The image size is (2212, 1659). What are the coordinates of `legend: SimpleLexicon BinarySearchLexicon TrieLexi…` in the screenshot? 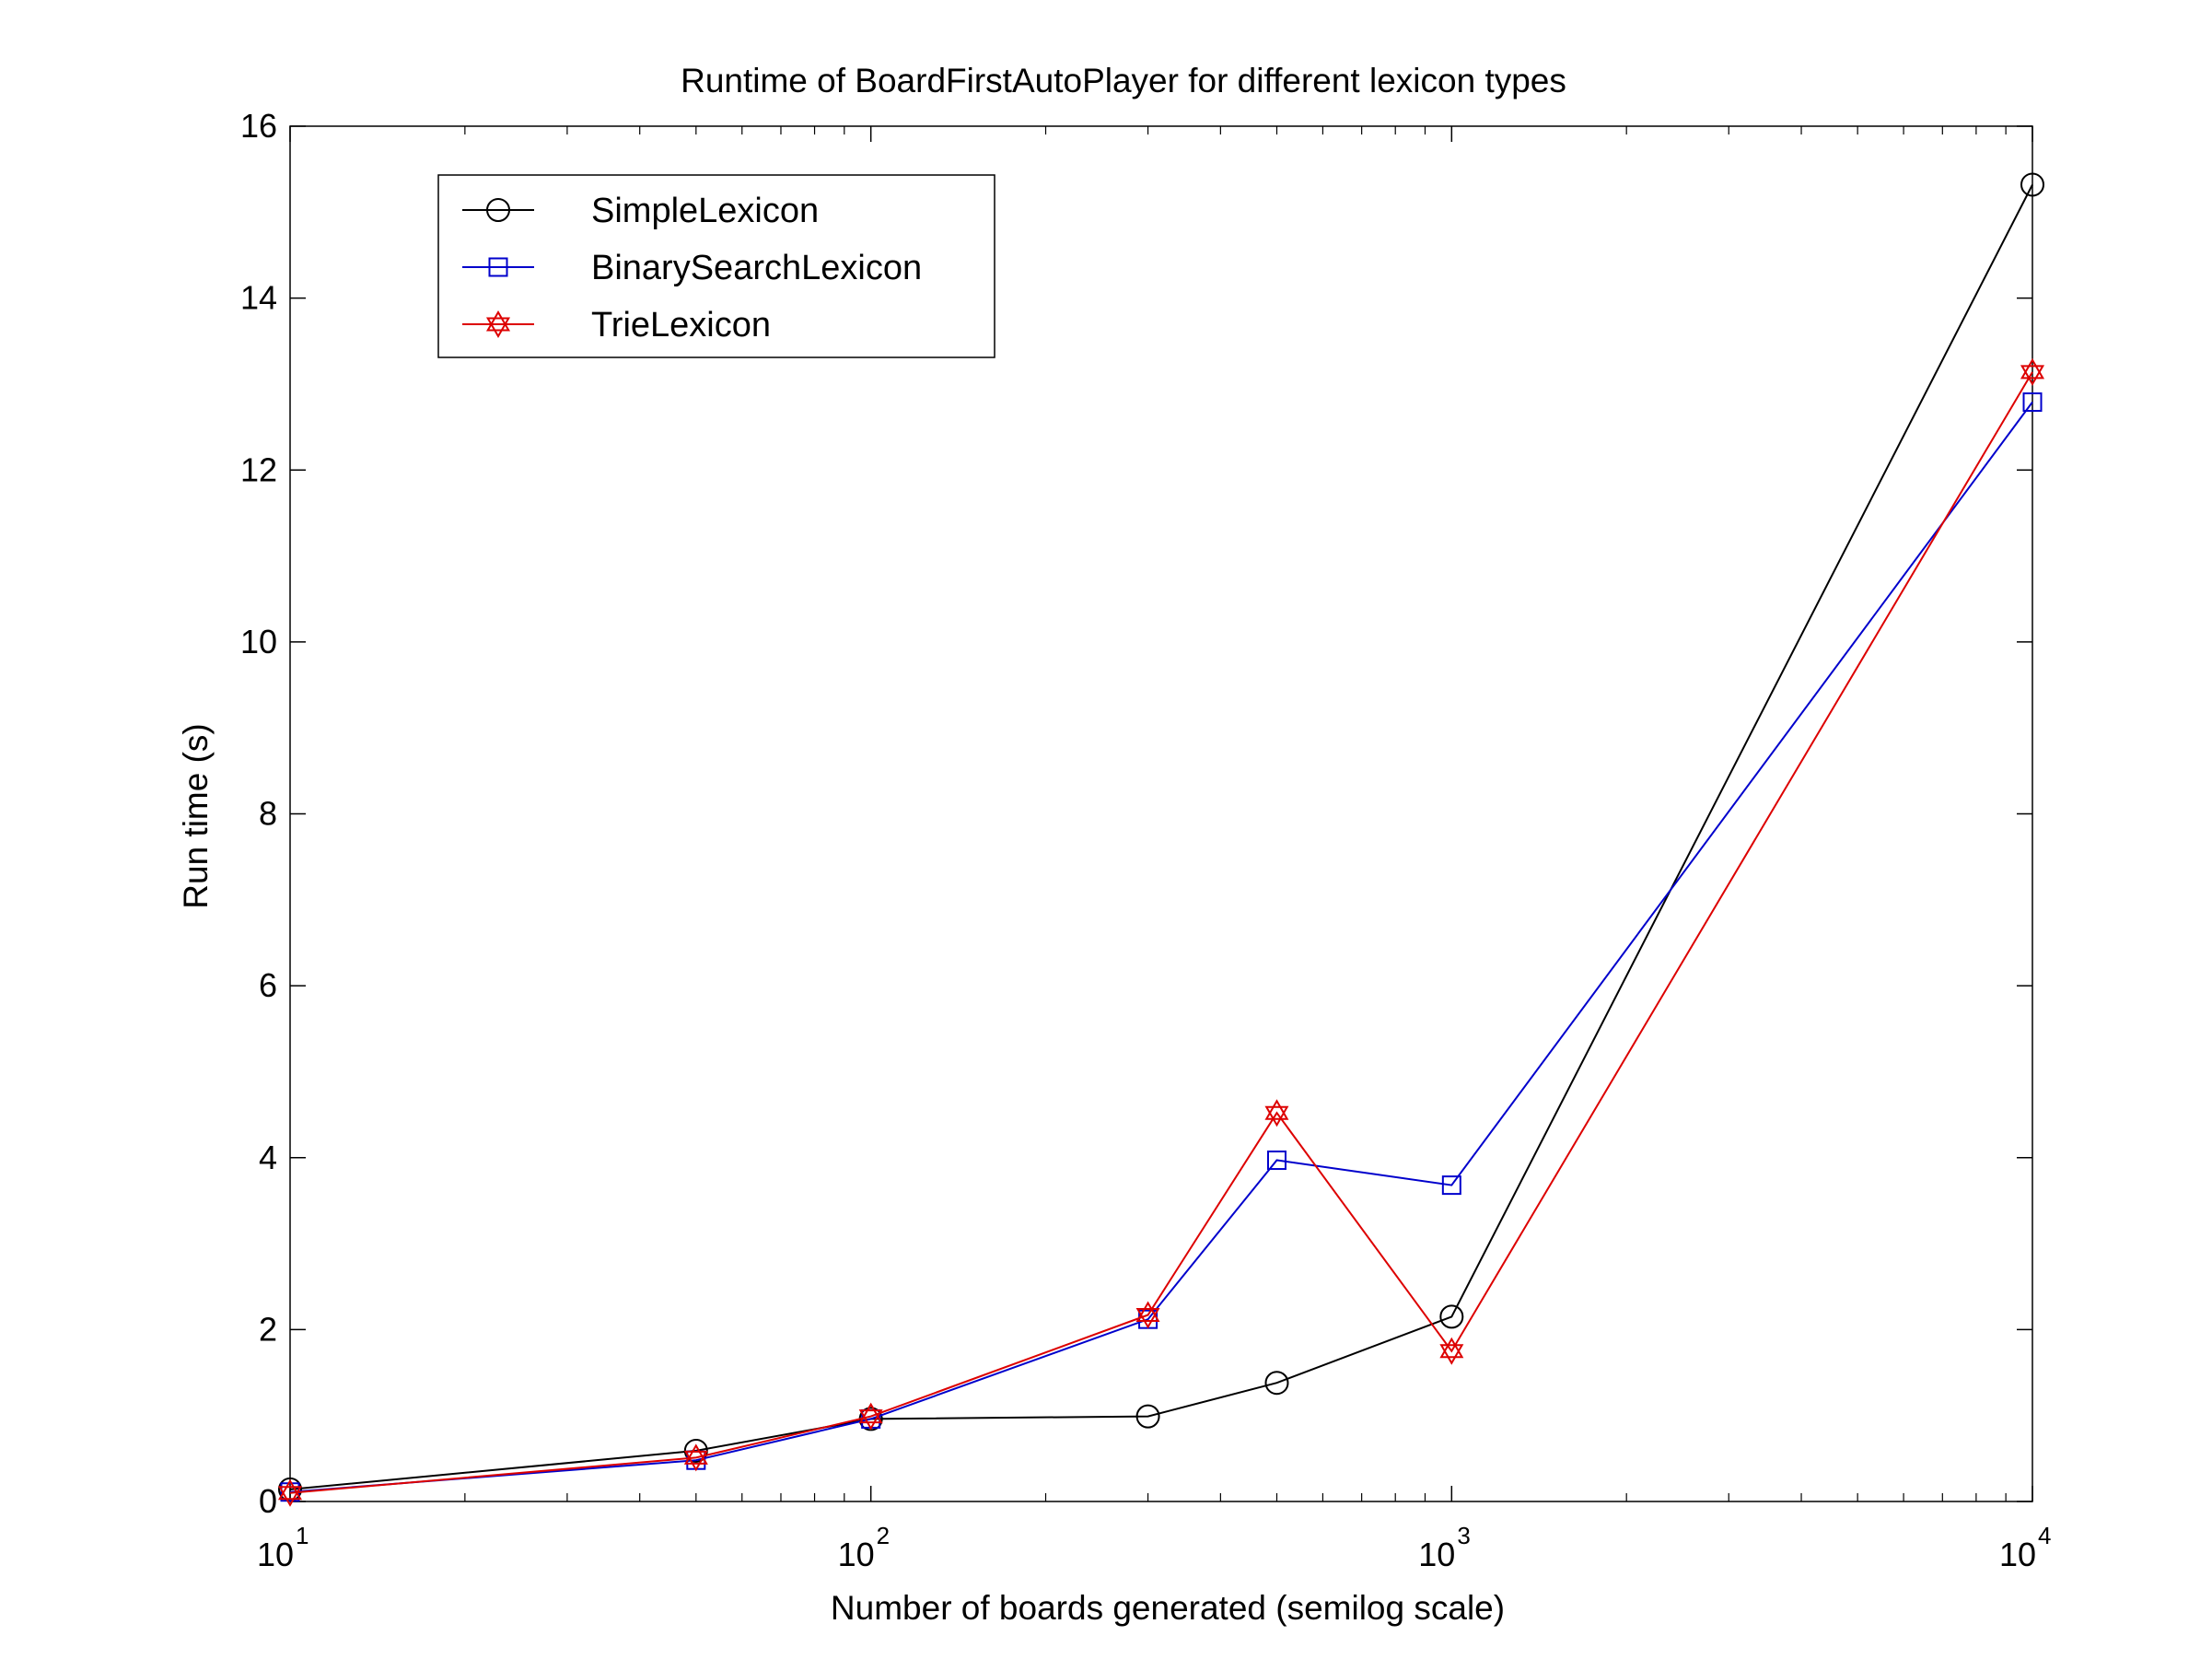 It's located at (716, 266).